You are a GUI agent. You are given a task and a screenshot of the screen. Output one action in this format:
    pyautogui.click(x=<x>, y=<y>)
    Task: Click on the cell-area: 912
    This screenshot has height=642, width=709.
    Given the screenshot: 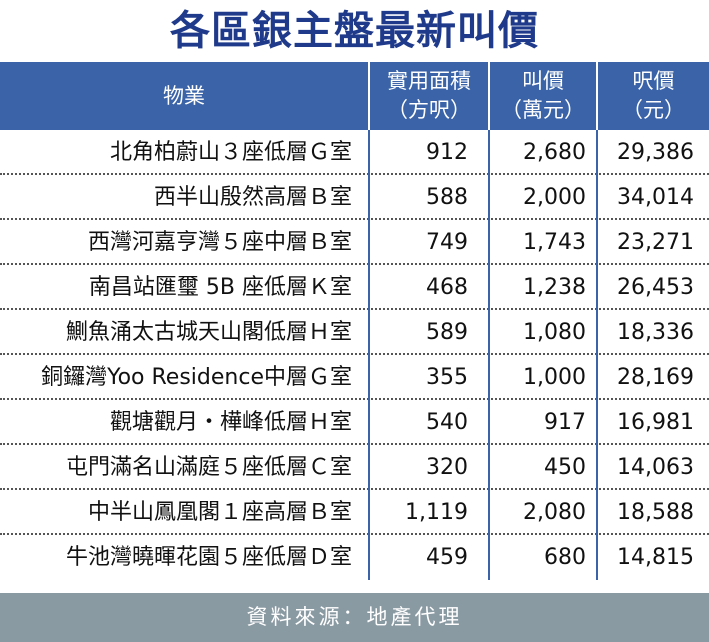 What is the action you would take?
    pyautogui.click(x=447, y=152)
    